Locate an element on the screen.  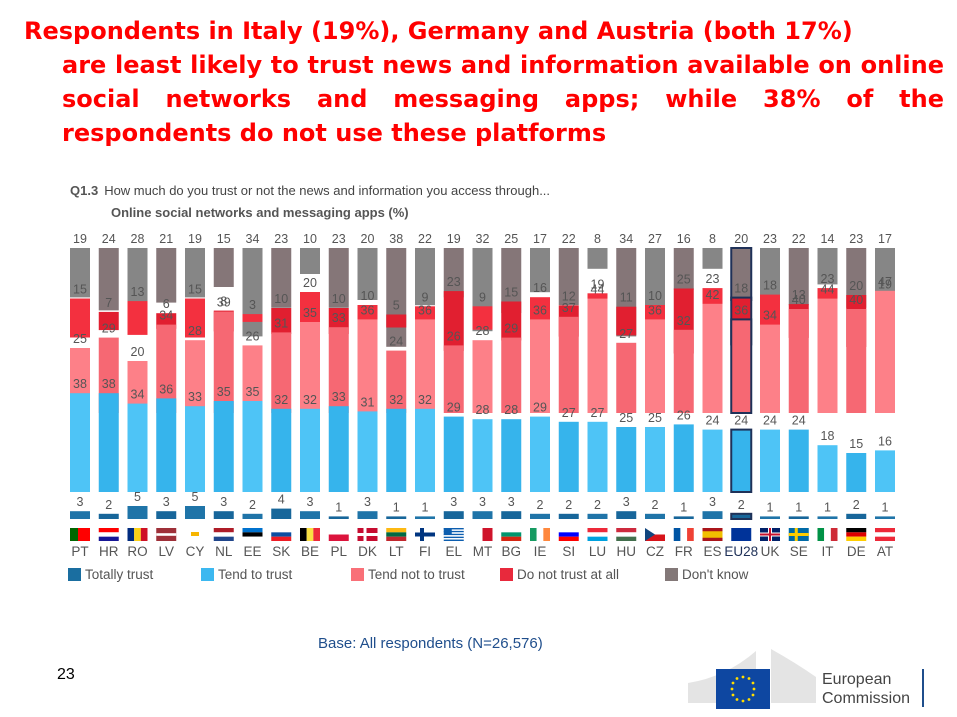
bar-tend-not-to-trust-nl is located at coordinates (223, 362).